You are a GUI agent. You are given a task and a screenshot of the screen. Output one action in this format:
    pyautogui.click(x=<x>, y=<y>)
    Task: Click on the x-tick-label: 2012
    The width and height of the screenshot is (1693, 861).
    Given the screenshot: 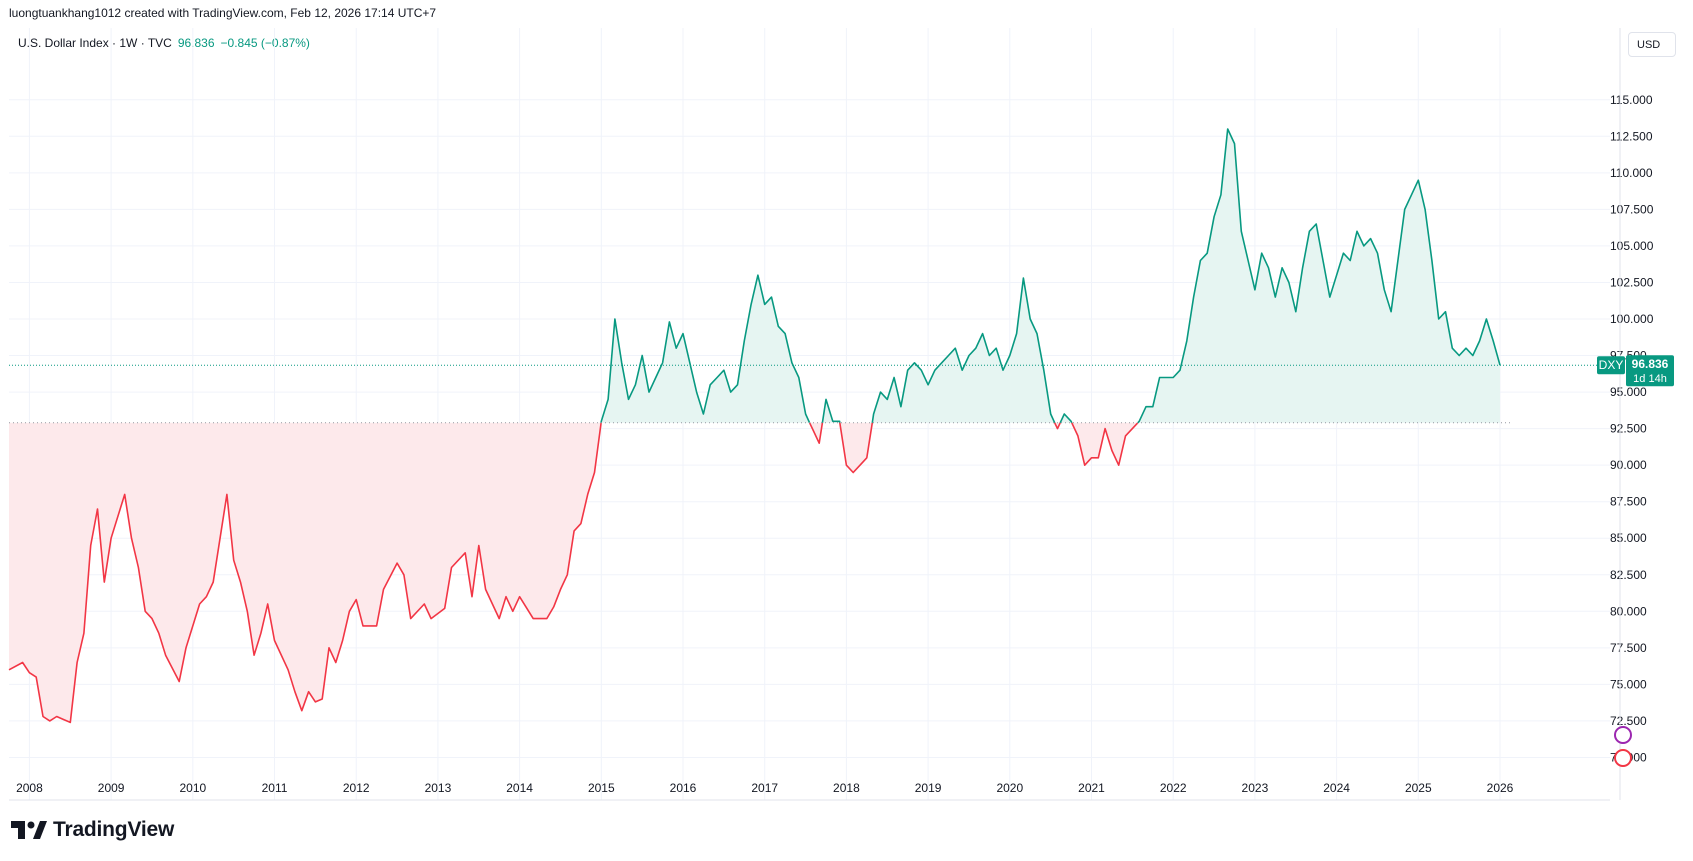 What is the action you would take?
    pyautogui.click(x=356, y=788)
    